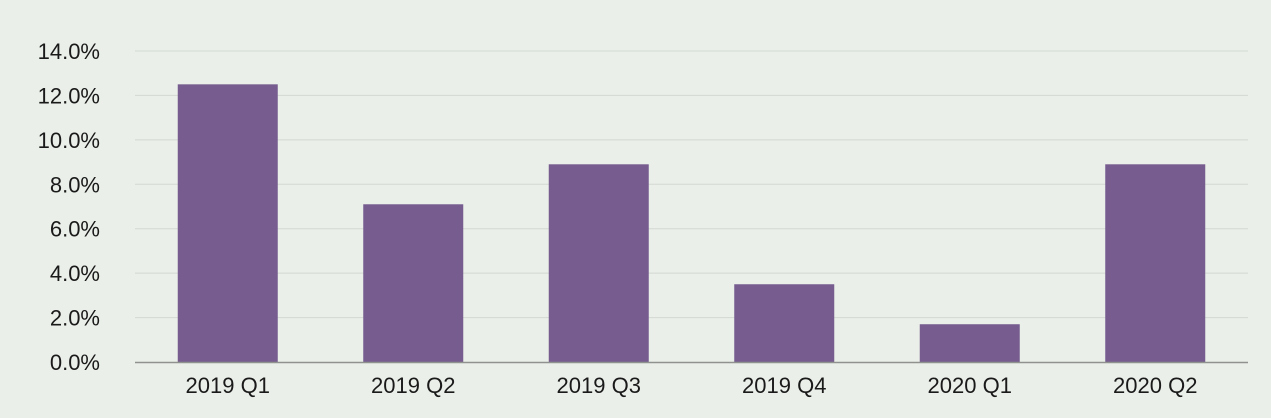 The height and width of the screenshot is (418, 1271). Describe the element at coordinates (69, 51) in the screenshot. I see `y-tick-label: 14.0%` at that location.